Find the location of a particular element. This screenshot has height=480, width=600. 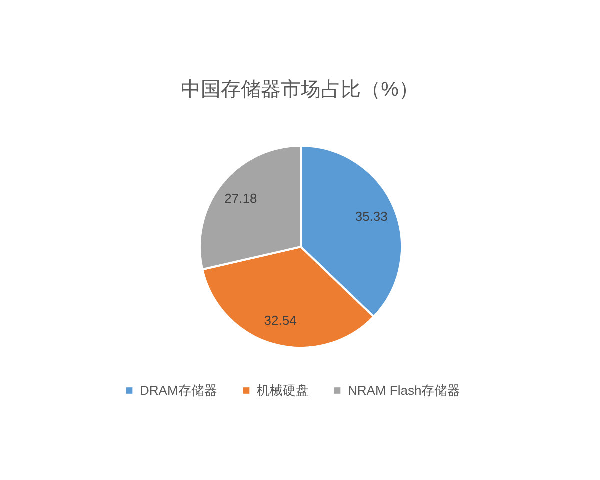

legend-label: 机械硬盘 is located at coordinates (283, 390).